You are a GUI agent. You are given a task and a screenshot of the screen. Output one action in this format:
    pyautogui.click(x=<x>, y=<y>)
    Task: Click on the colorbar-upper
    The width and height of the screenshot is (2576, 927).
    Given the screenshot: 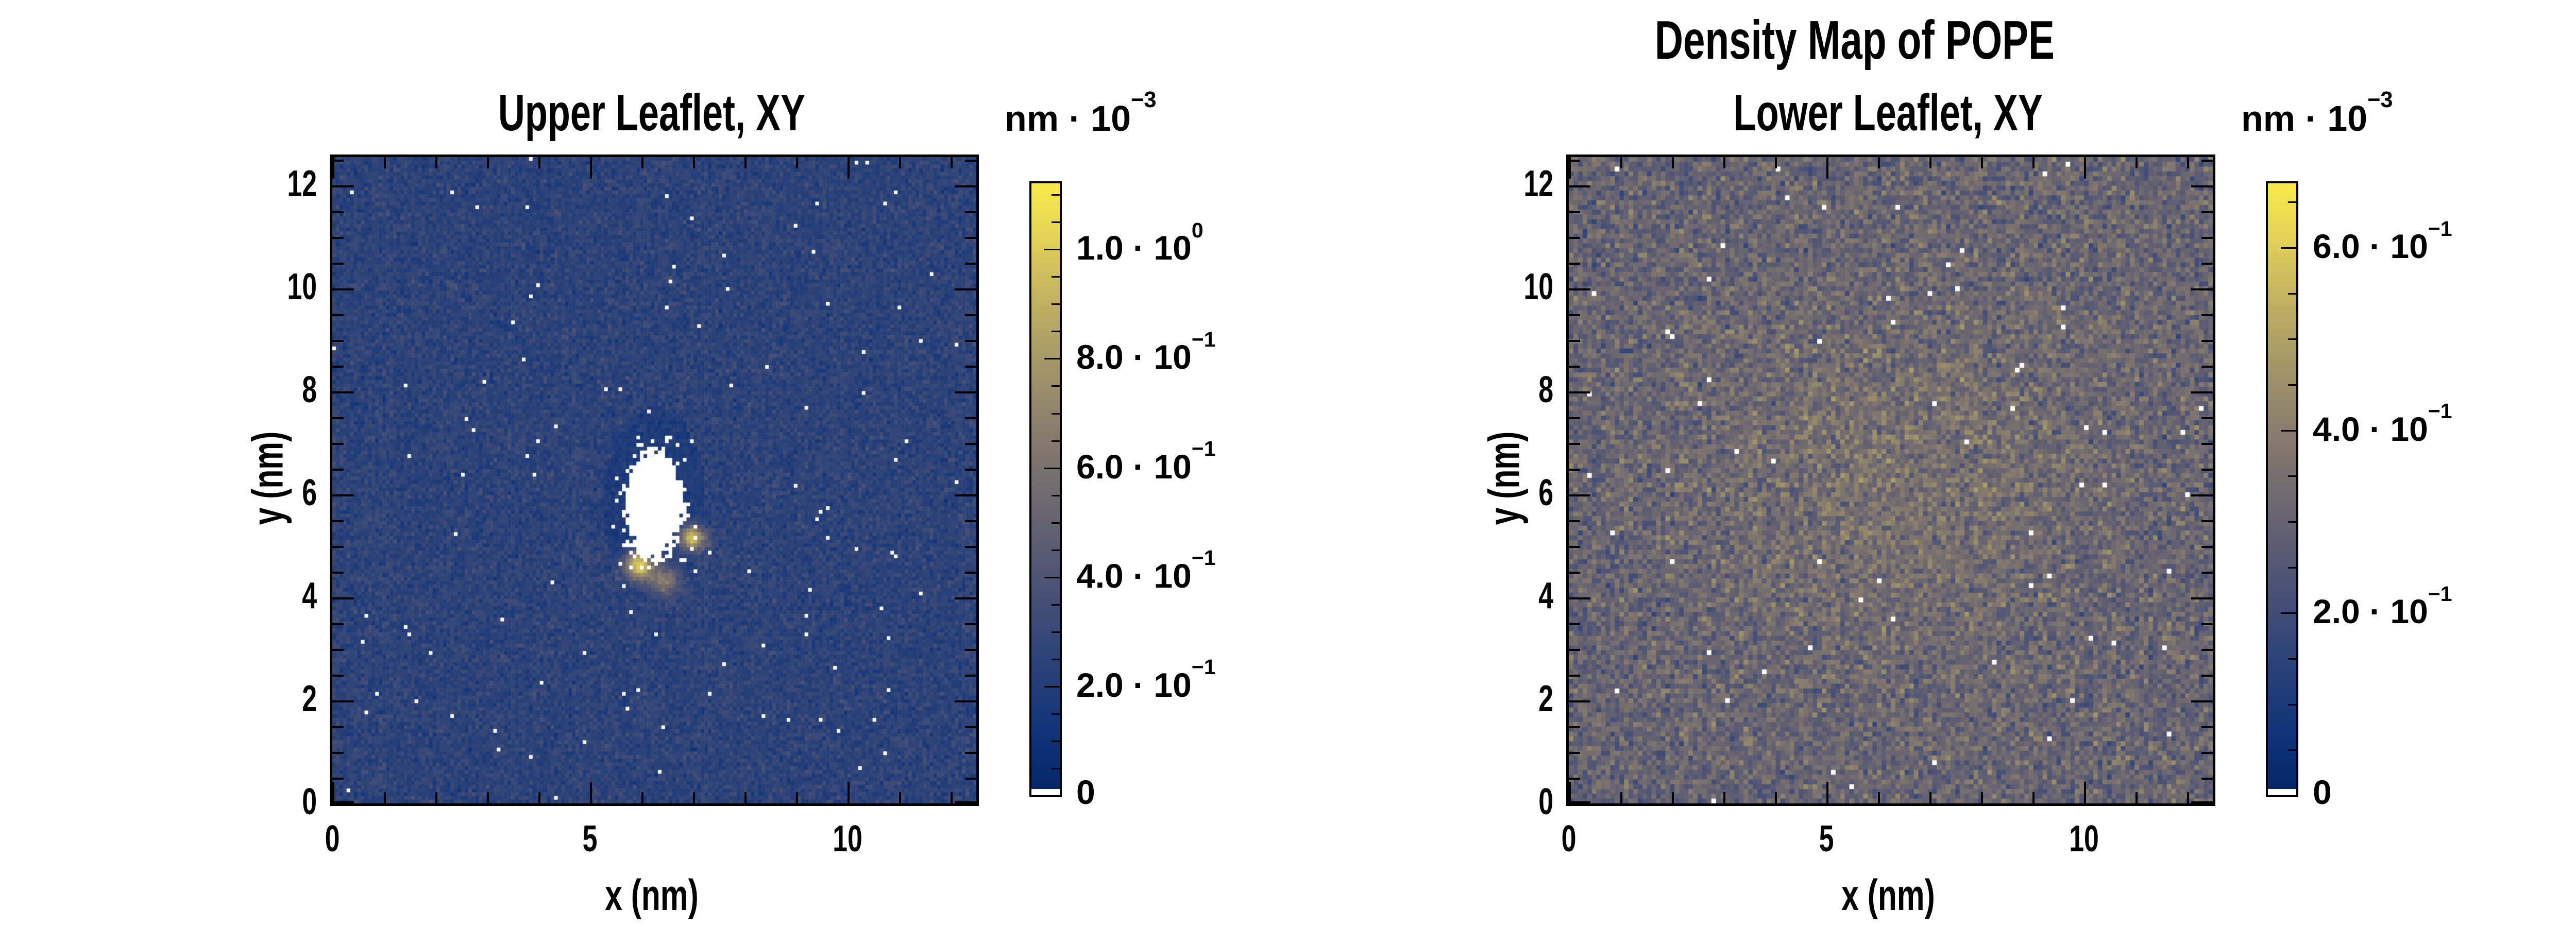 What is the action you would take?
    pyautogui.click(x=1045, y=489)
    